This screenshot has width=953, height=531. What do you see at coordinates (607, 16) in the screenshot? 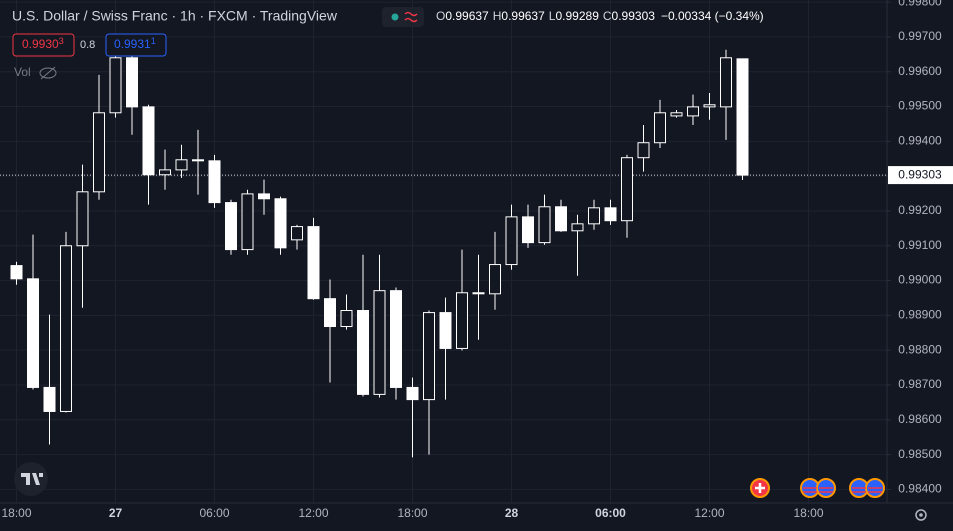
I see `ohlc-key: C` at bounding box center [607, 16].